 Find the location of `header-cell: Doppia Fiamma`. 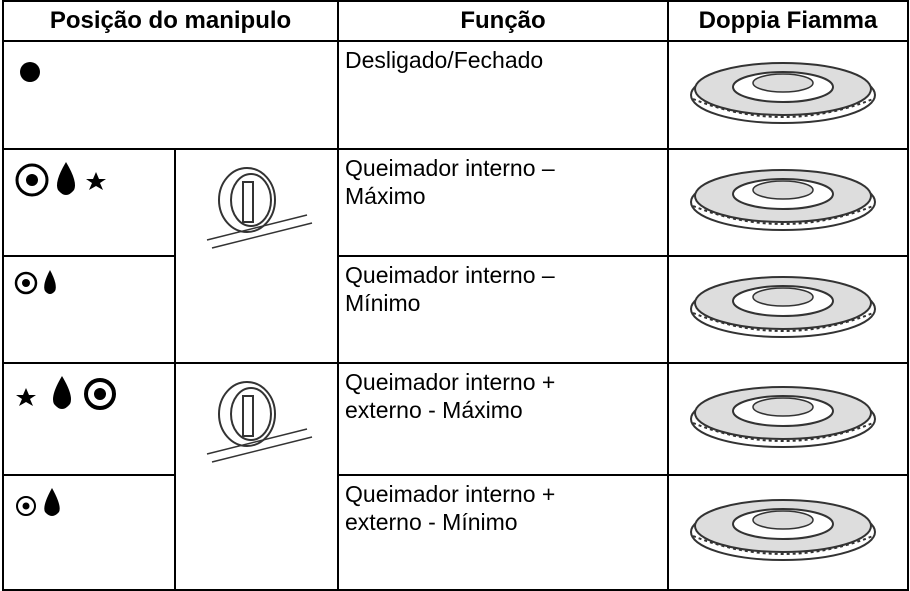

header-cell: Doppia Fiamma is located at coordinates (788, 21).